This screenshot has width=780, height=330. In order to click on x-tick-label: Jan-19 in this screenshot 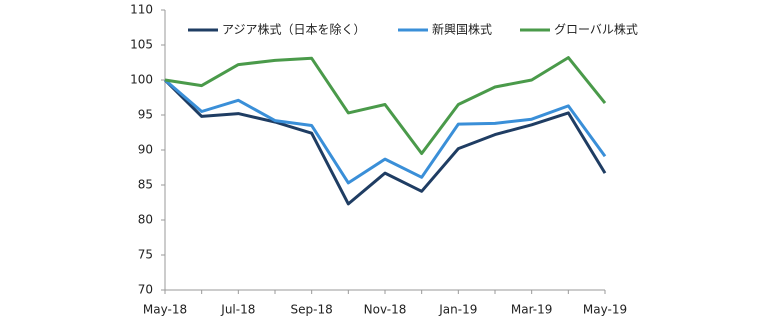, I will do `click(457, 310)`.